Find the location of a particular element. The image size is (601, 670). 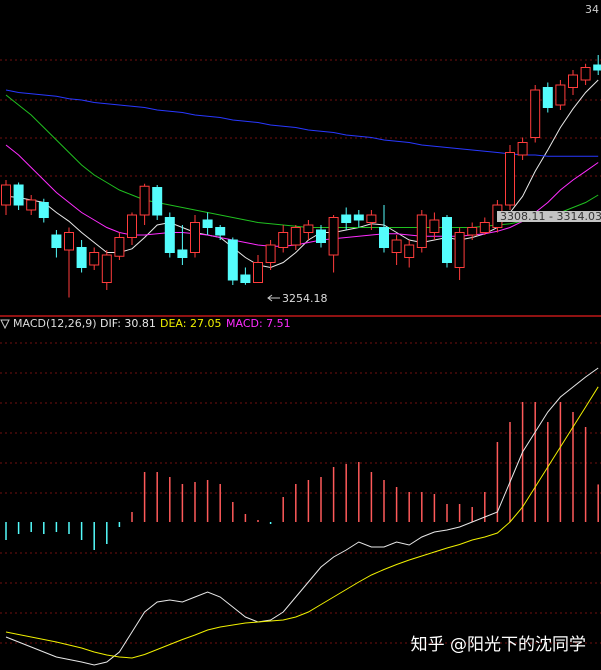

legend-item: DEA: 27.05 is located at coordinates (190, 323).